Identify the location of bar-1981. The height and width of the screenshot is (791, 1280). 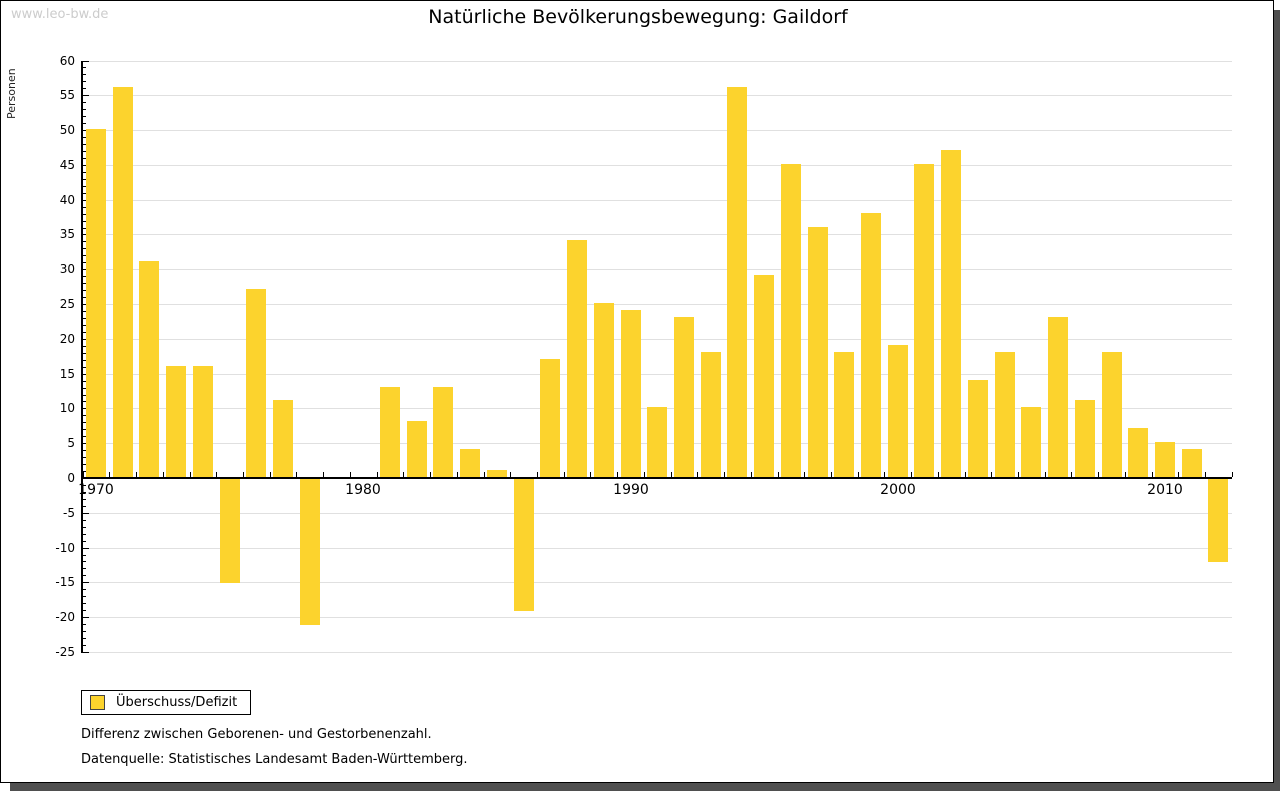
(390, 432).